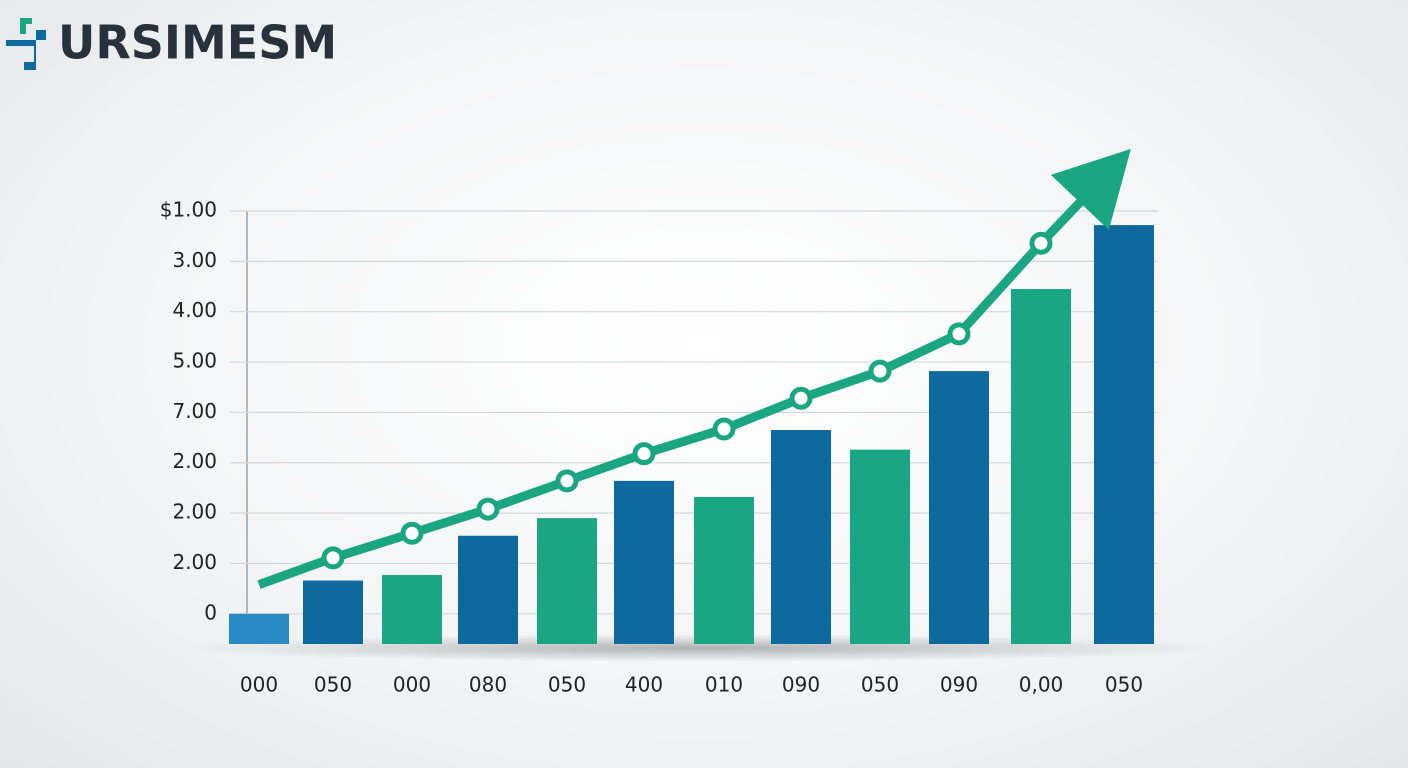 The width and height of the screenshot is (1408, 768). I want to click on x-tick-label: 080, so click(488, 685).